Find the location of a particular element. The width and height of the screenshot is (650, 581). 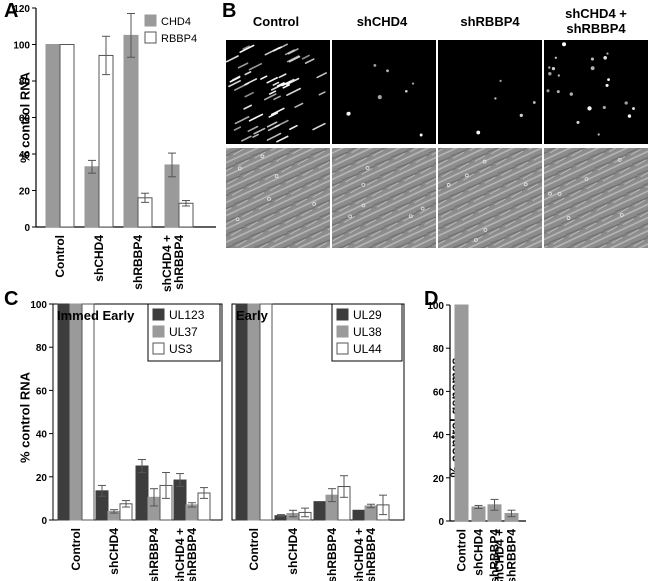

legend-label-chd4: CHD4 is located at coordinates (176, 22).